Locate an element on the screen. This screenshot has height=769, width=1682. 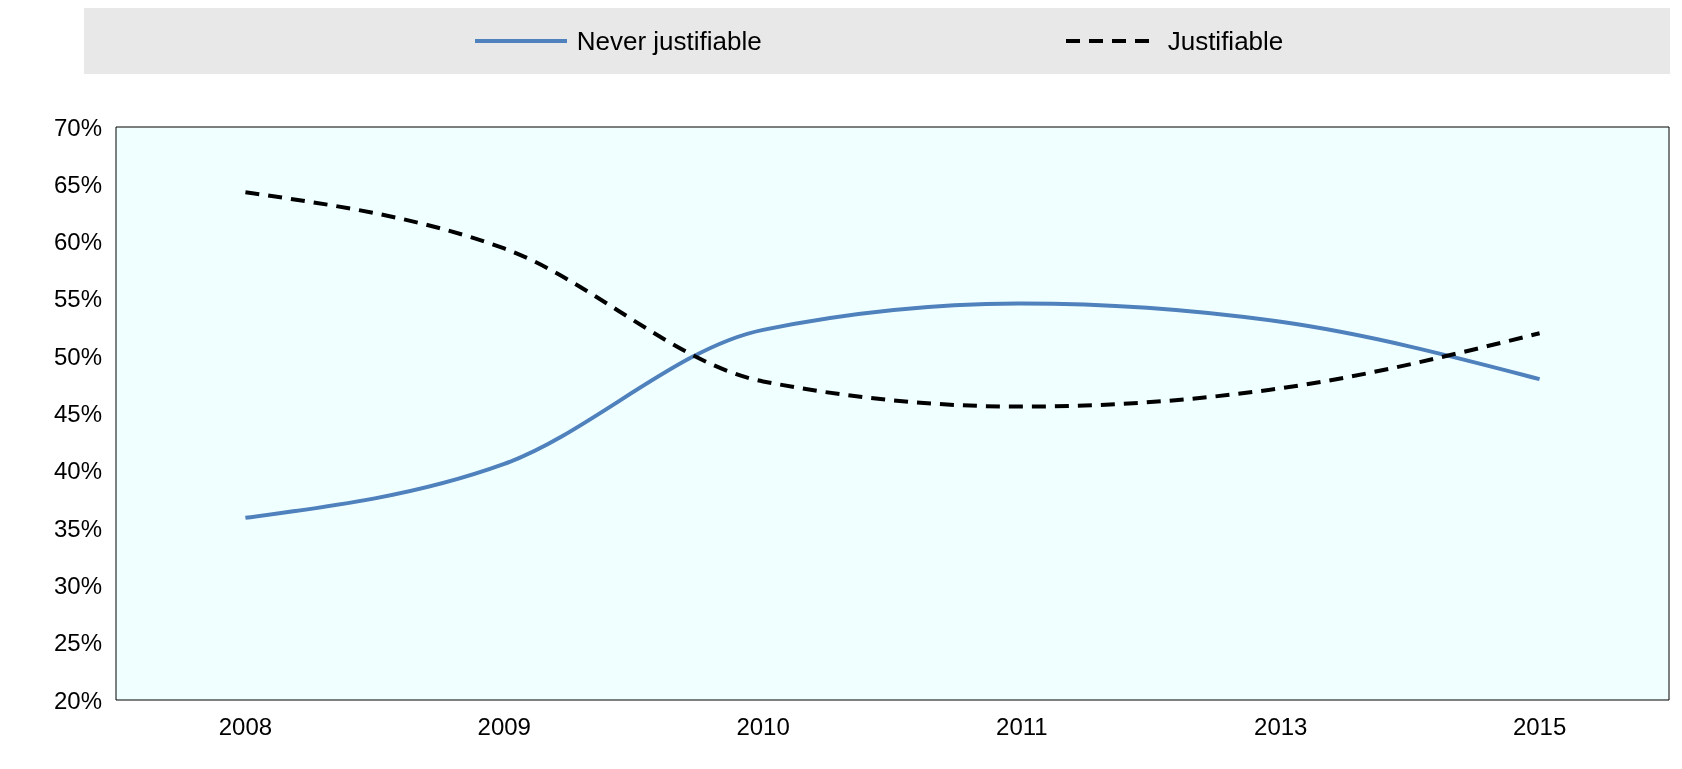
x-tick-label: 2015 is located at coordinates (1539, 727).